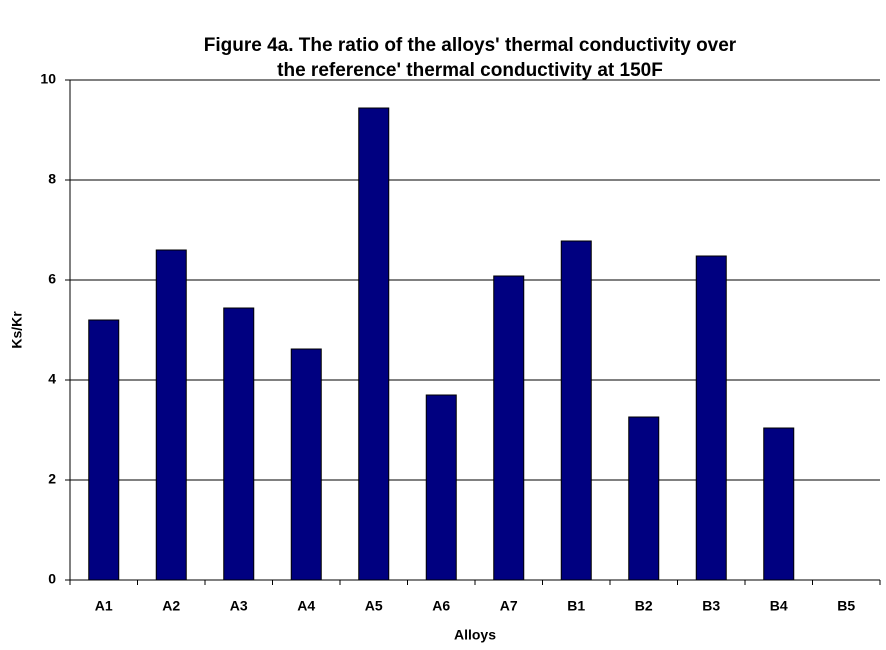  Describe the element at coordinates (846, 606) in the screenshot. I see `x-tick-label: B5` at that location.